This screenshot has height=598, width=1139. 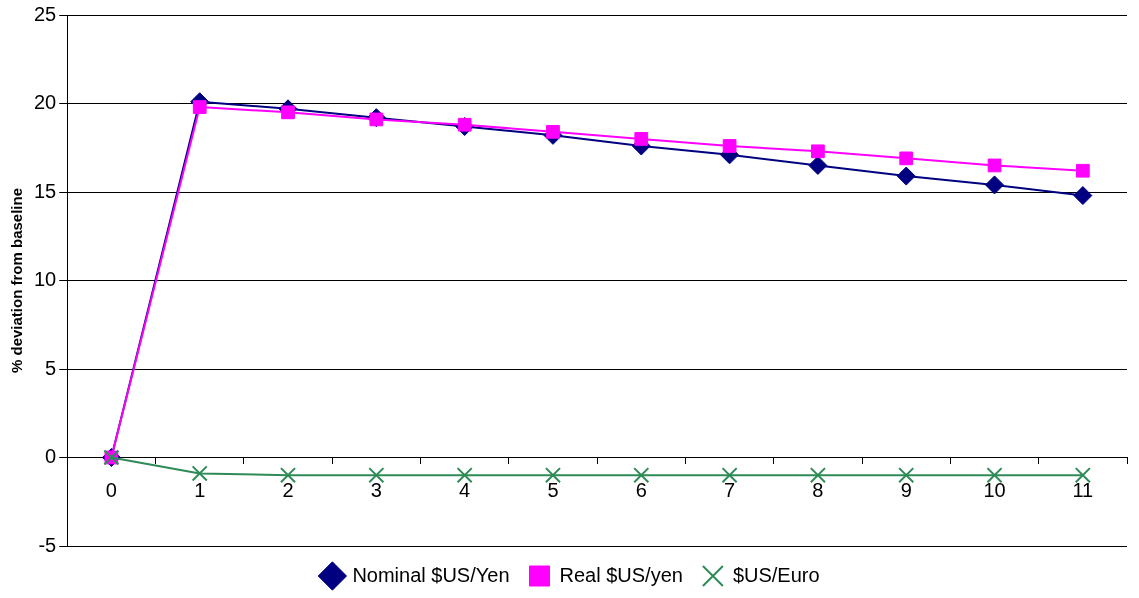 I want to click on y-tick-label: 0, so click(x=51, y=456).